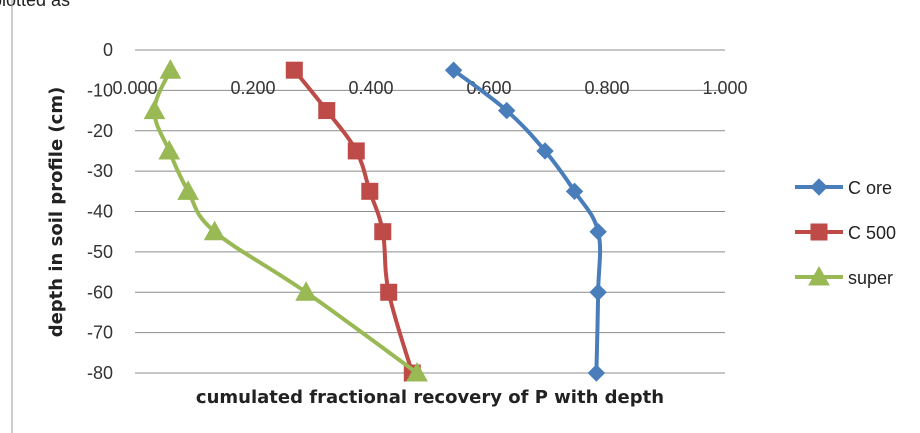 Image resolution: width=920 pixels, height=433 pixels. I want to click on legend-marker-super, so click(819, 275).